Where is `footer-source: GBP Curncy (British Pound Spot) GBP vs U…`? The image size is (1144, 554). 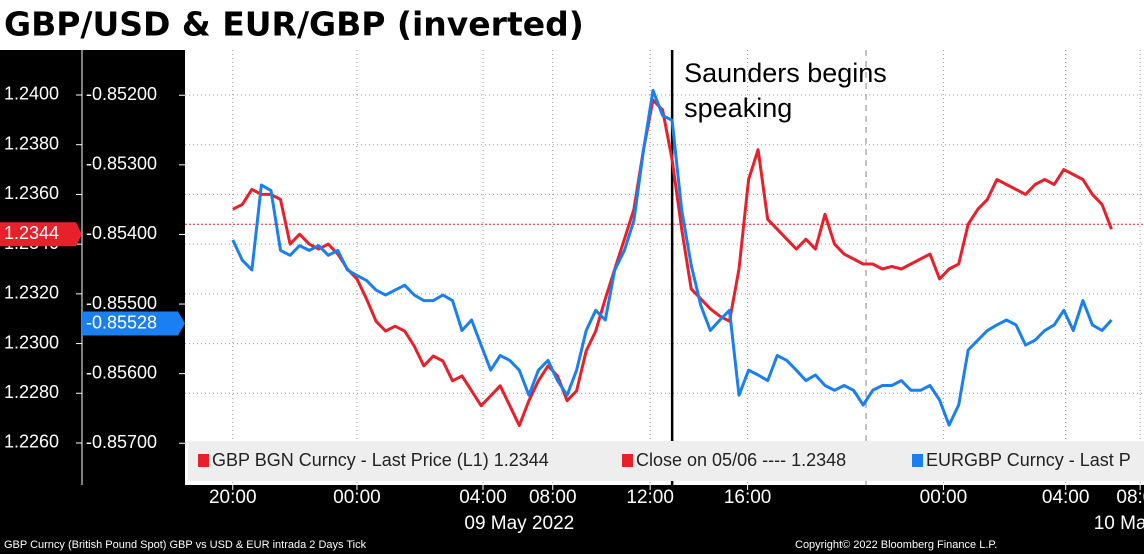
footer-source: GBP Curncy (British Pound Spot) GBP vs U… is located at coordinates (185, 545).